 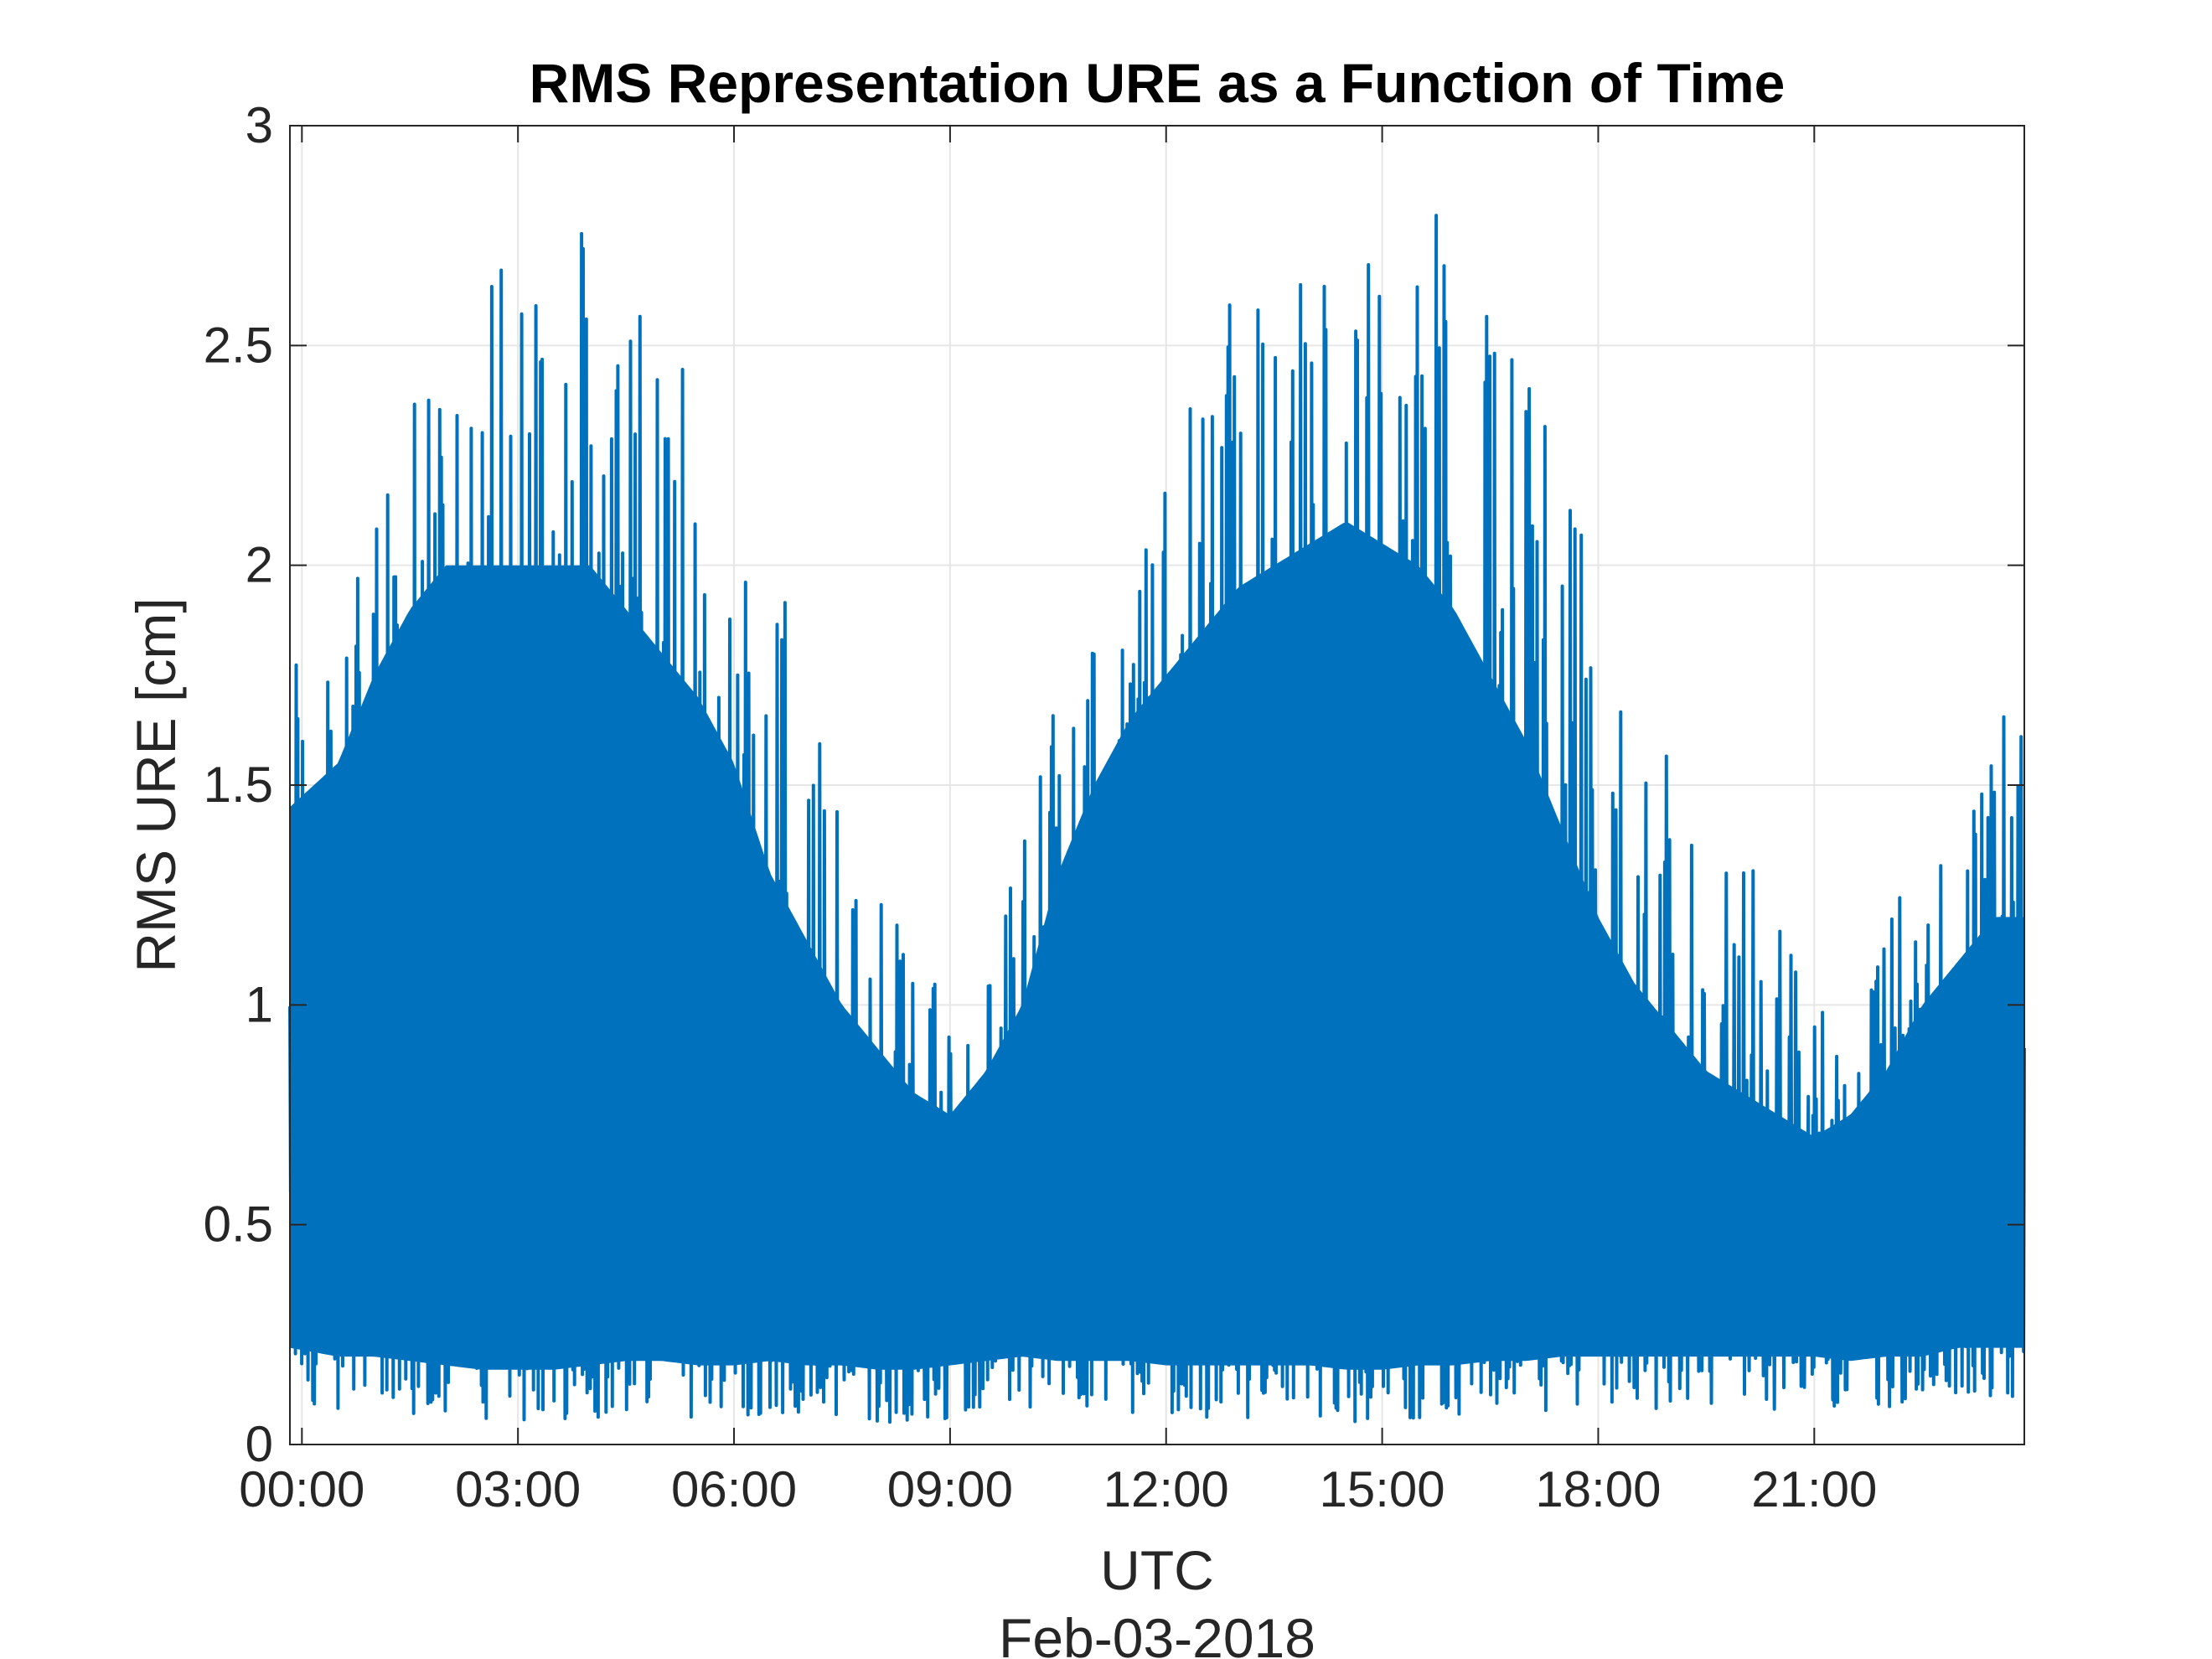 I want to click on x-tick-label: 12:00, so click(x=1166, y=1489).